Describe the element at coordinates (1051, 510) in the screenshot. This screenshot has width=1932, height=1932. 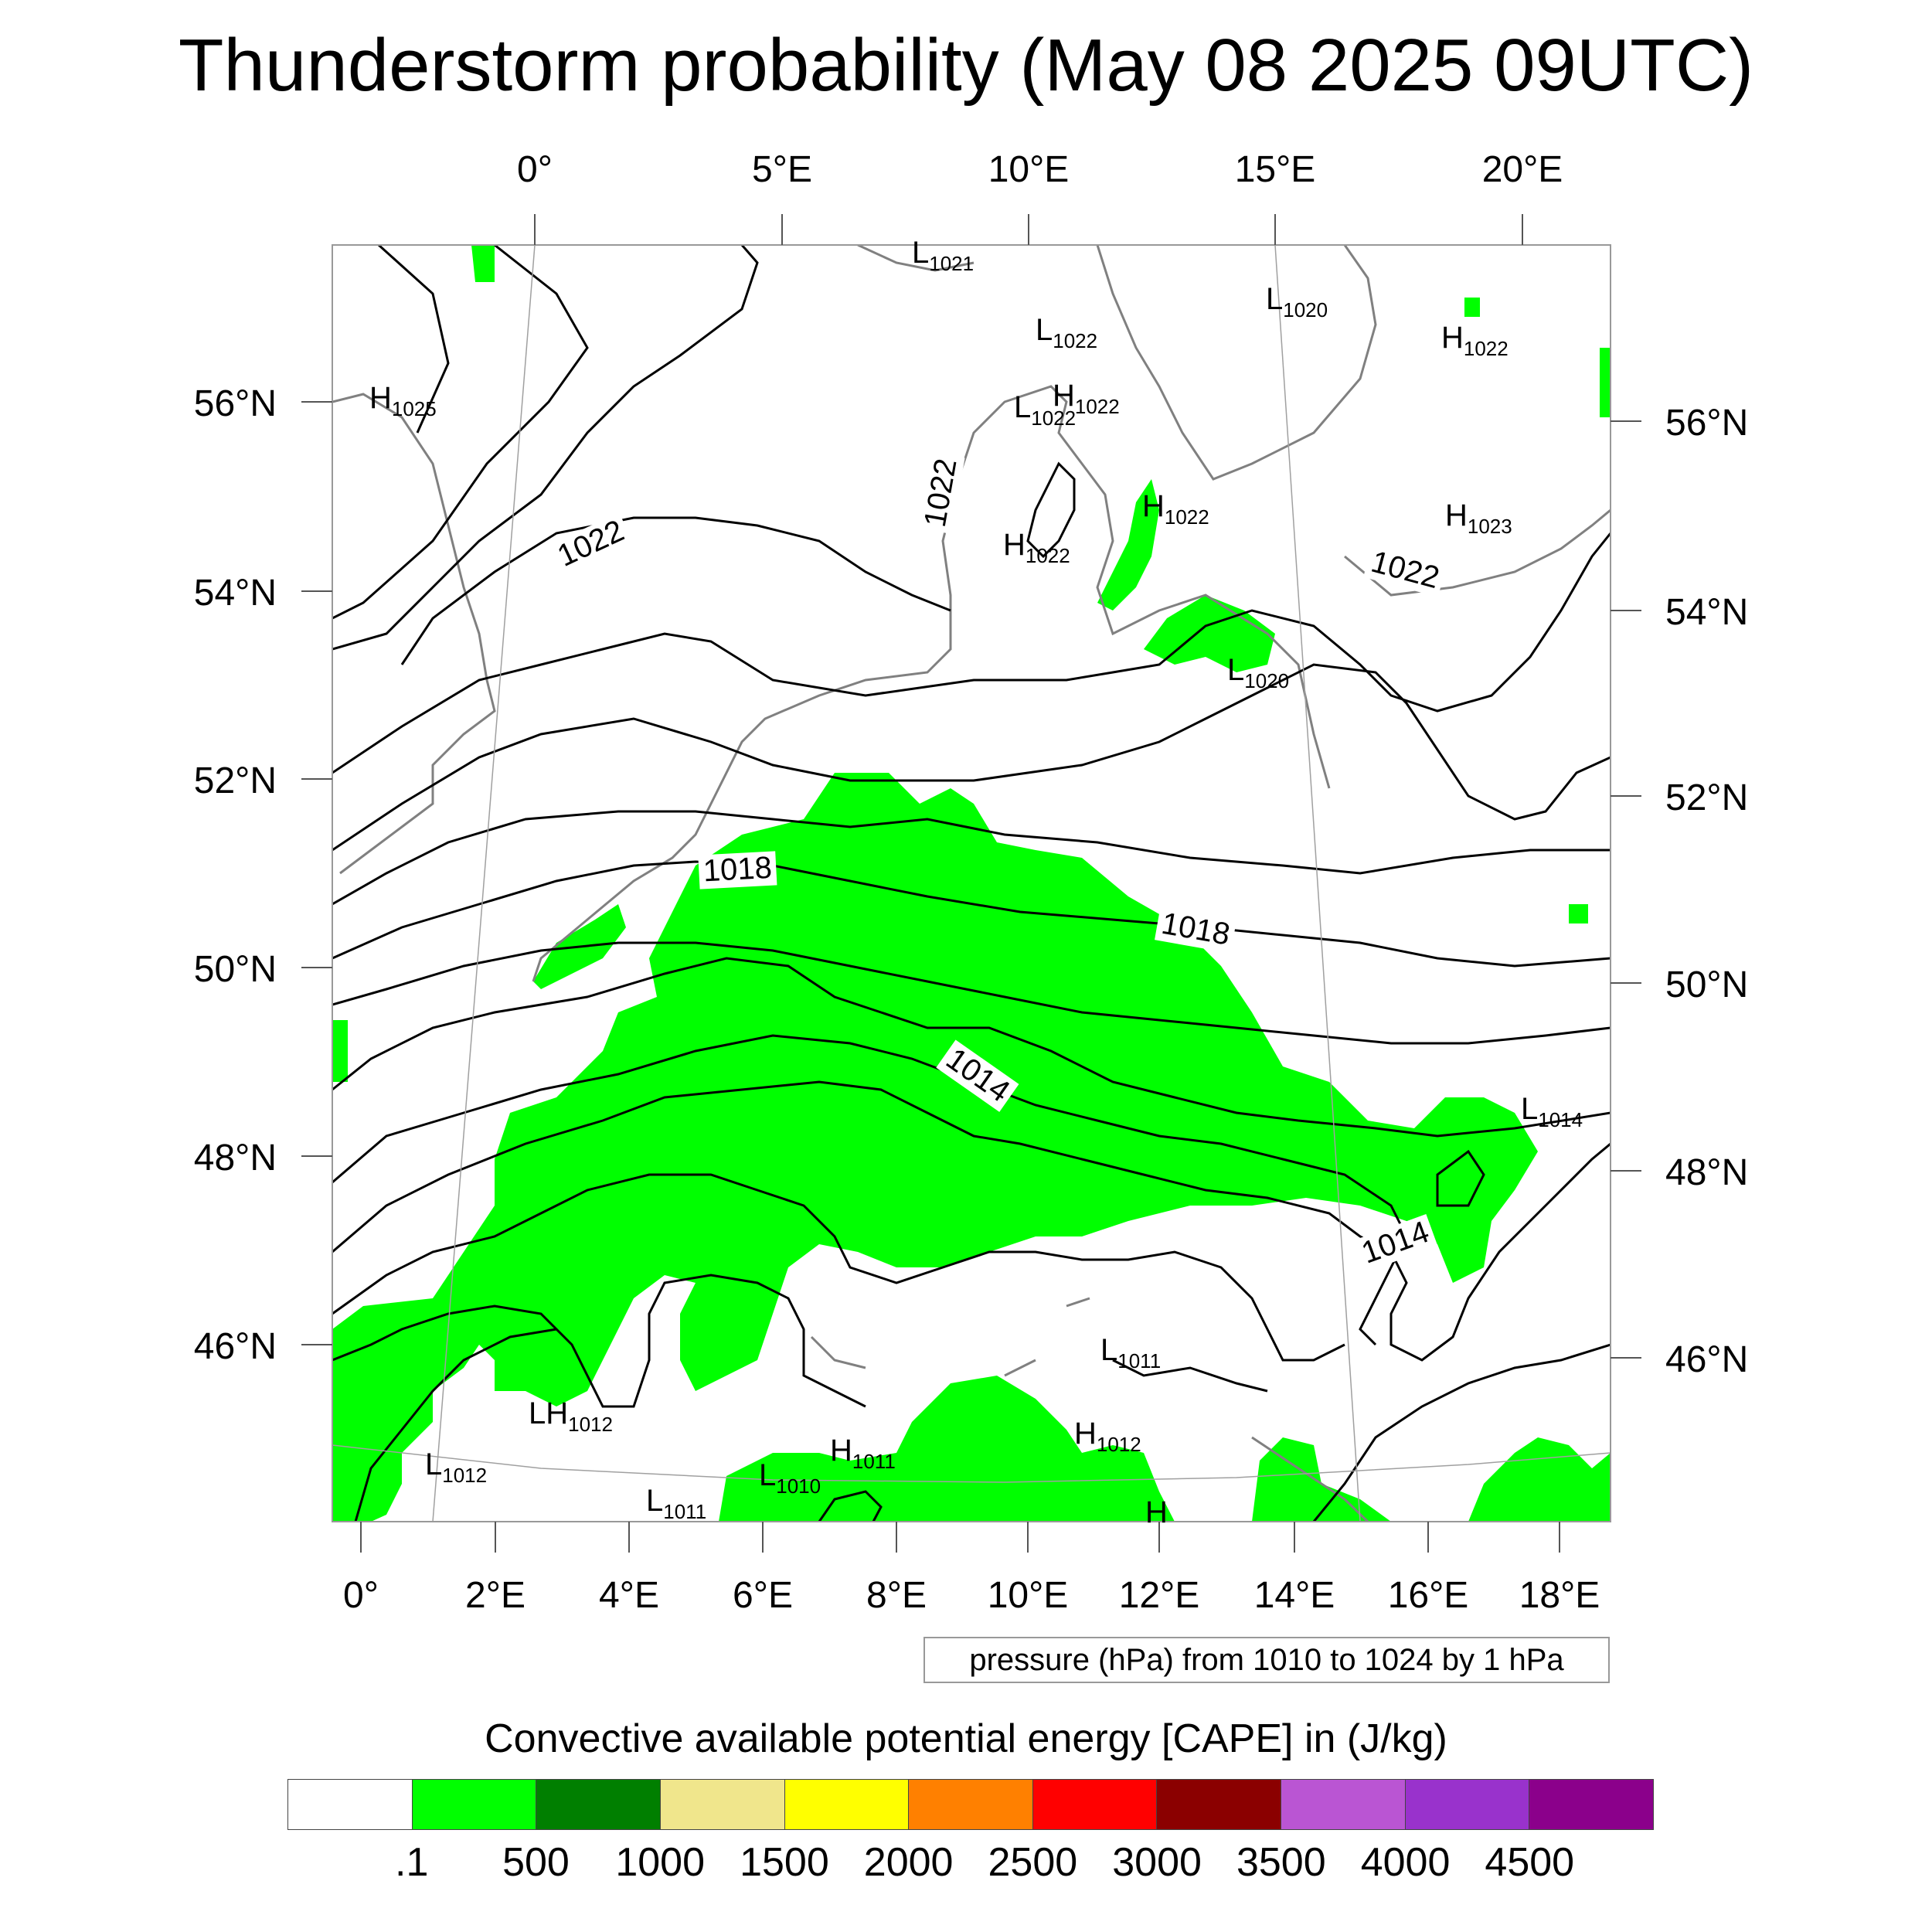
I see `isobar-denmark-loop` at that location.